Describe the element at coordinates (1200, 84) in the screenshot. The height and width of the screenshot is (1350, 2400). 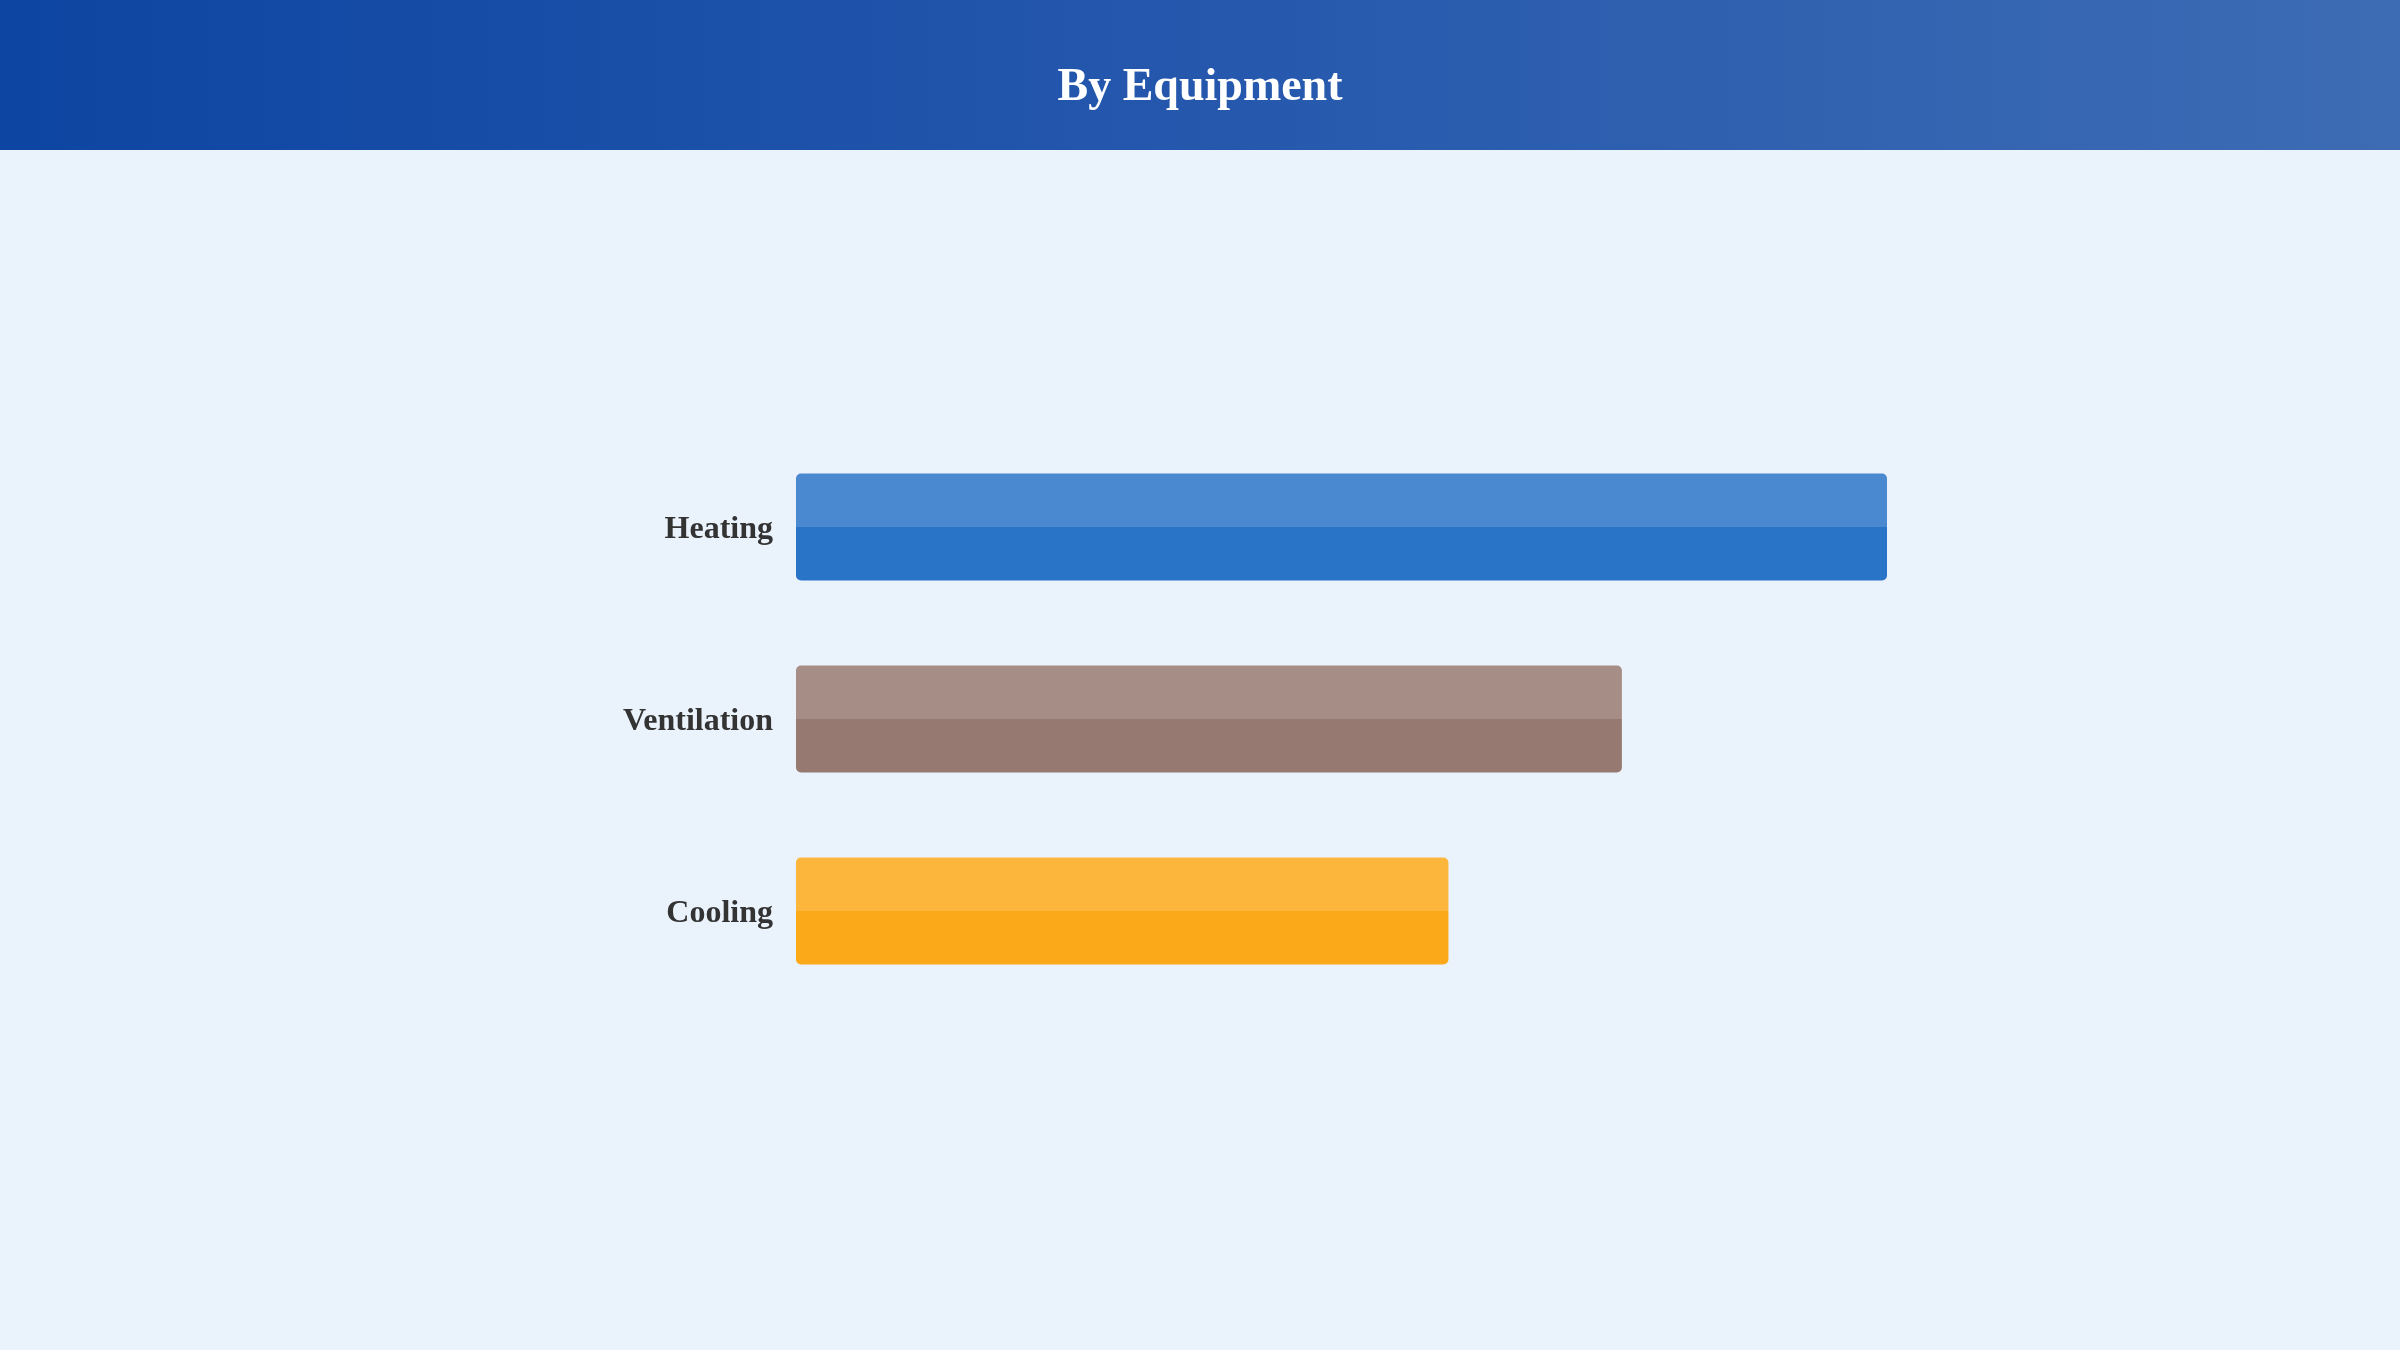
I see `chart-title: By Equipment` at that location.